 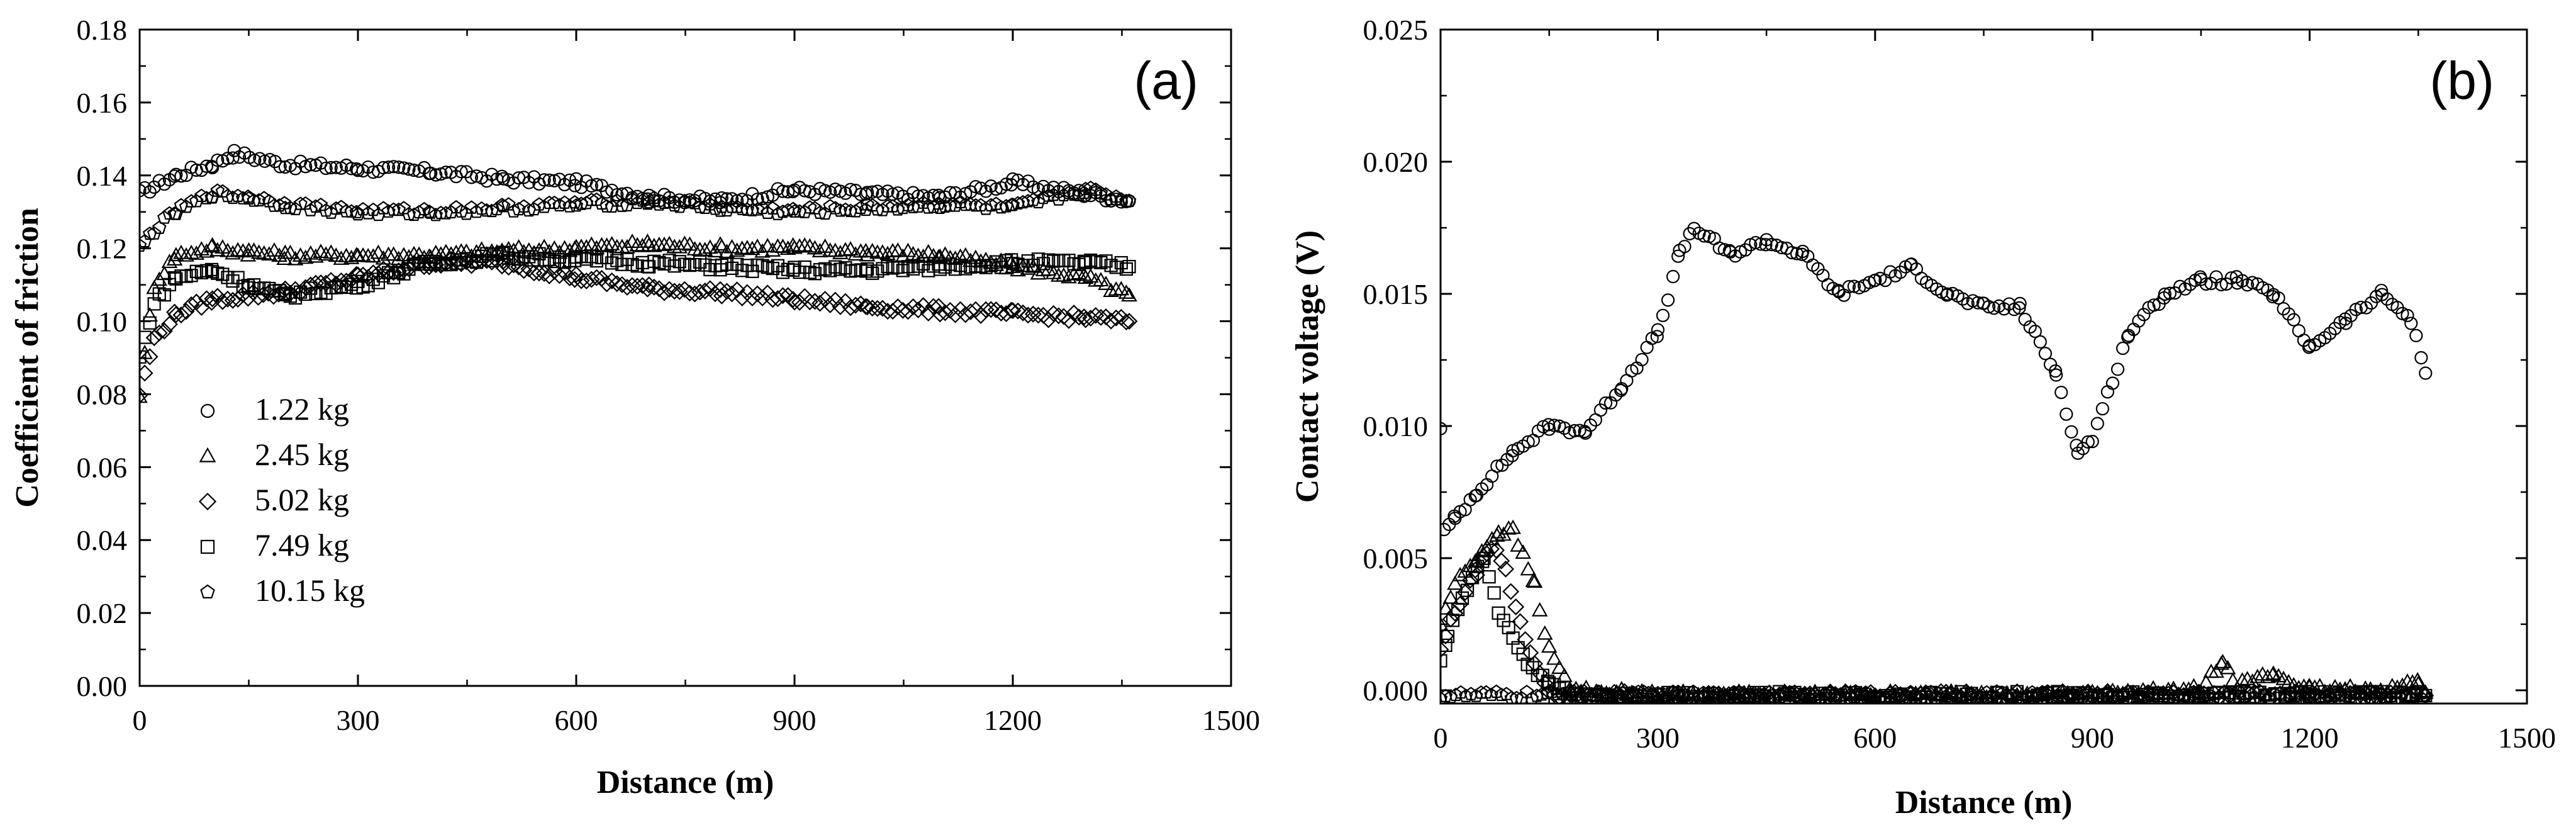 I want to click on series-5-02-kg, so click(x=639, y=327).